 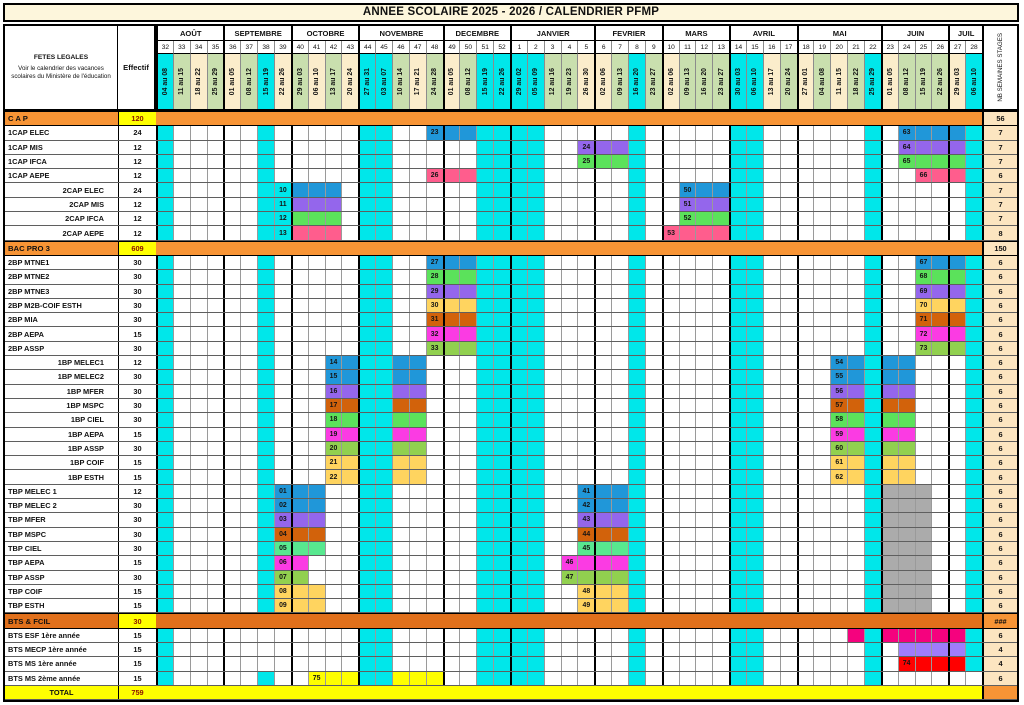 I want to click on class-label: 1CAP MIS, so click(x=25, y=147).